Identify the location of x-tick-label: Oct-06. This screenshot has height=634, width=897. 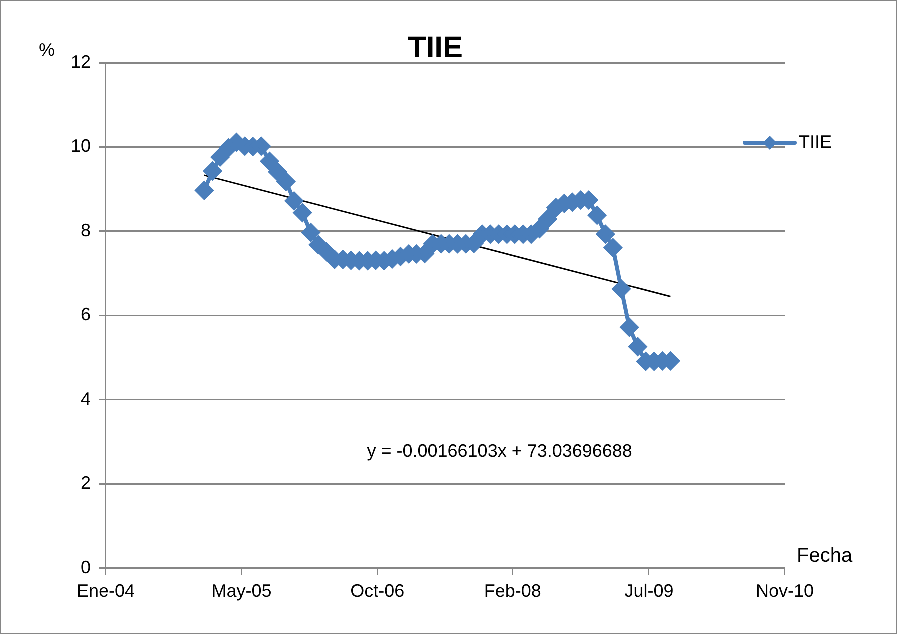
(377, 591).